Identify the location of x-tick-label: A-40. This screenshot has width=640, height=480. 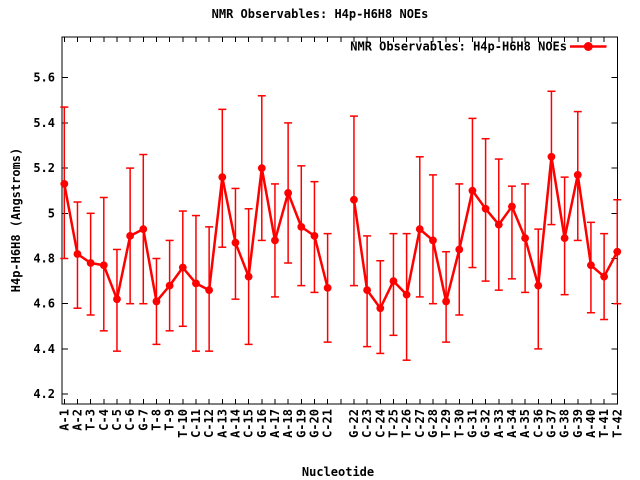
(591, 423).